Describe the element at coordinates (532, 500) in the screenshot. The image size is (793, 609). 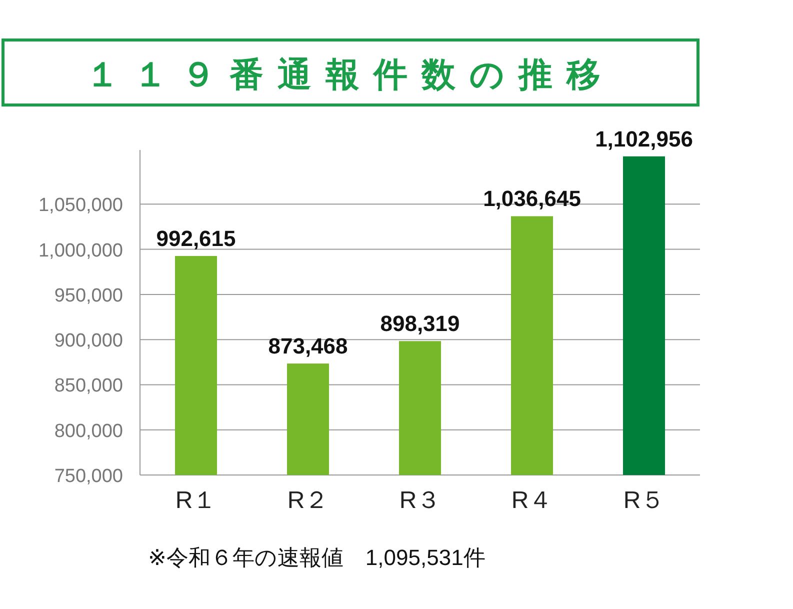
I see `x-tick-label: R４` at that location.